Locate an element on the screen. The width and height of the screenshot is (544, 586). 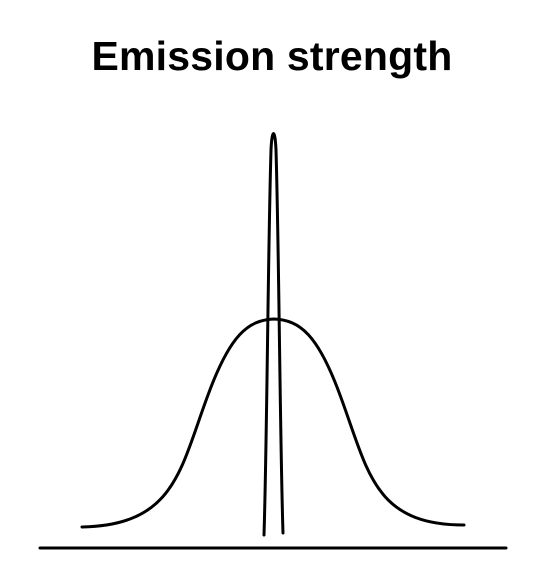
diagram-title: Emission strength is located at coordinates (272, 56).